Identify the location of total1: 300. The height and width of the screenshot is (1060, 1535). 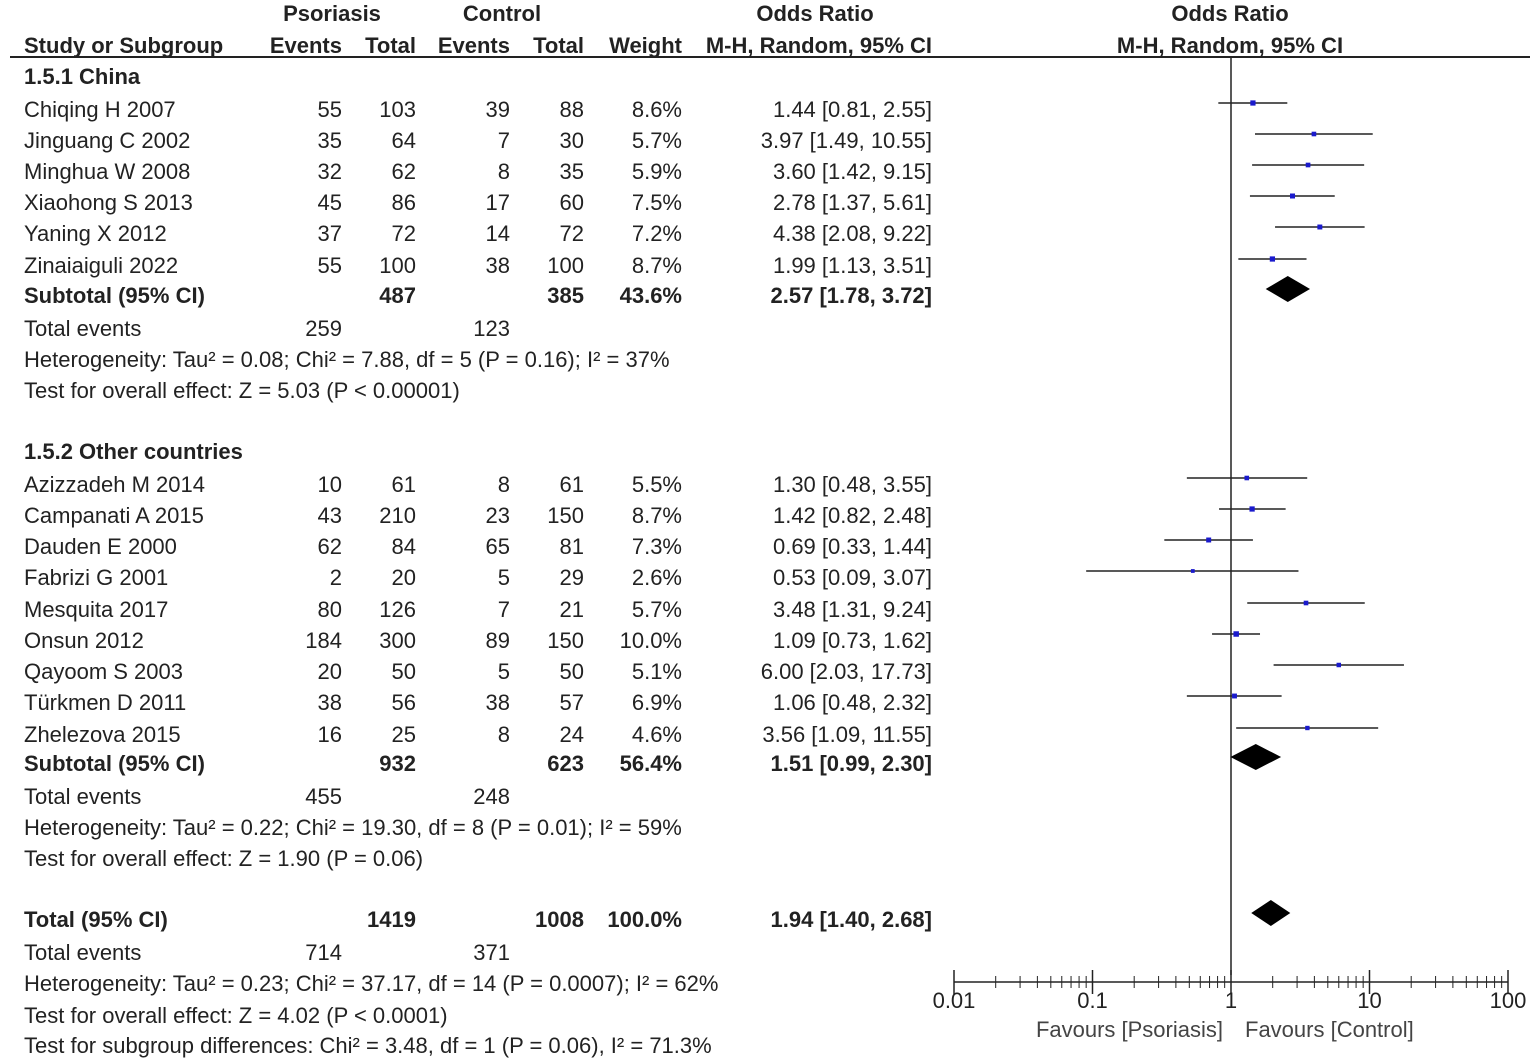
(397, 640).